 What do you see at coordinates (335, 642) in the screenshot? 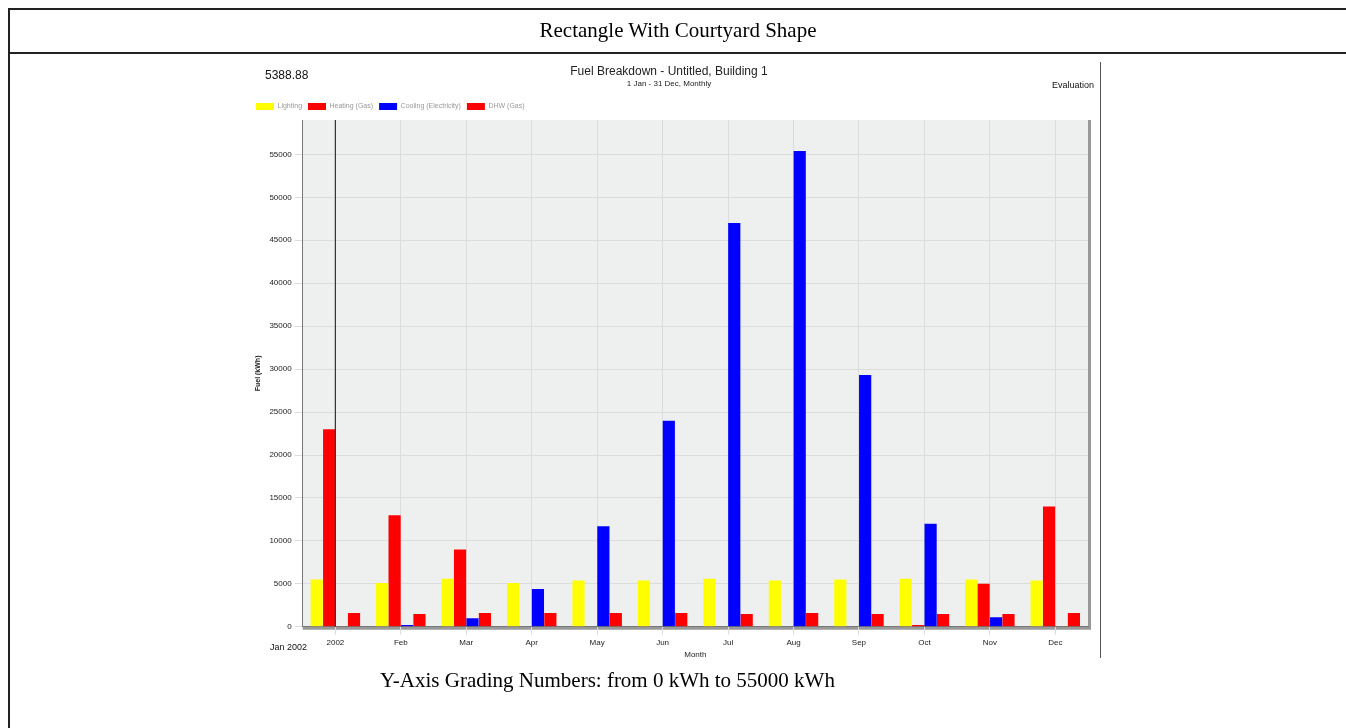
I see `x-tick-label: 2002` at bounding box center [335, 642].